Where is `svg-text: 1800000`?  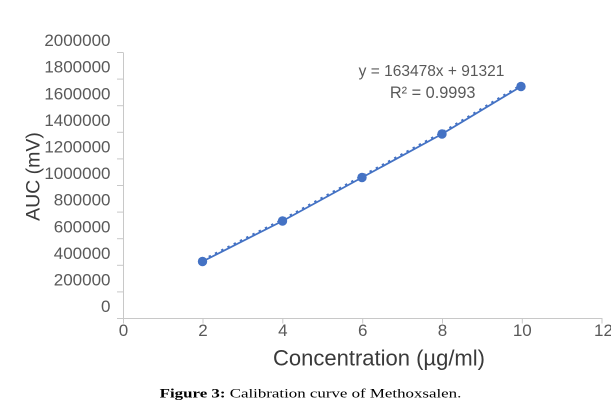 svg-text: 1800000 is located at coordinates (77, 67).